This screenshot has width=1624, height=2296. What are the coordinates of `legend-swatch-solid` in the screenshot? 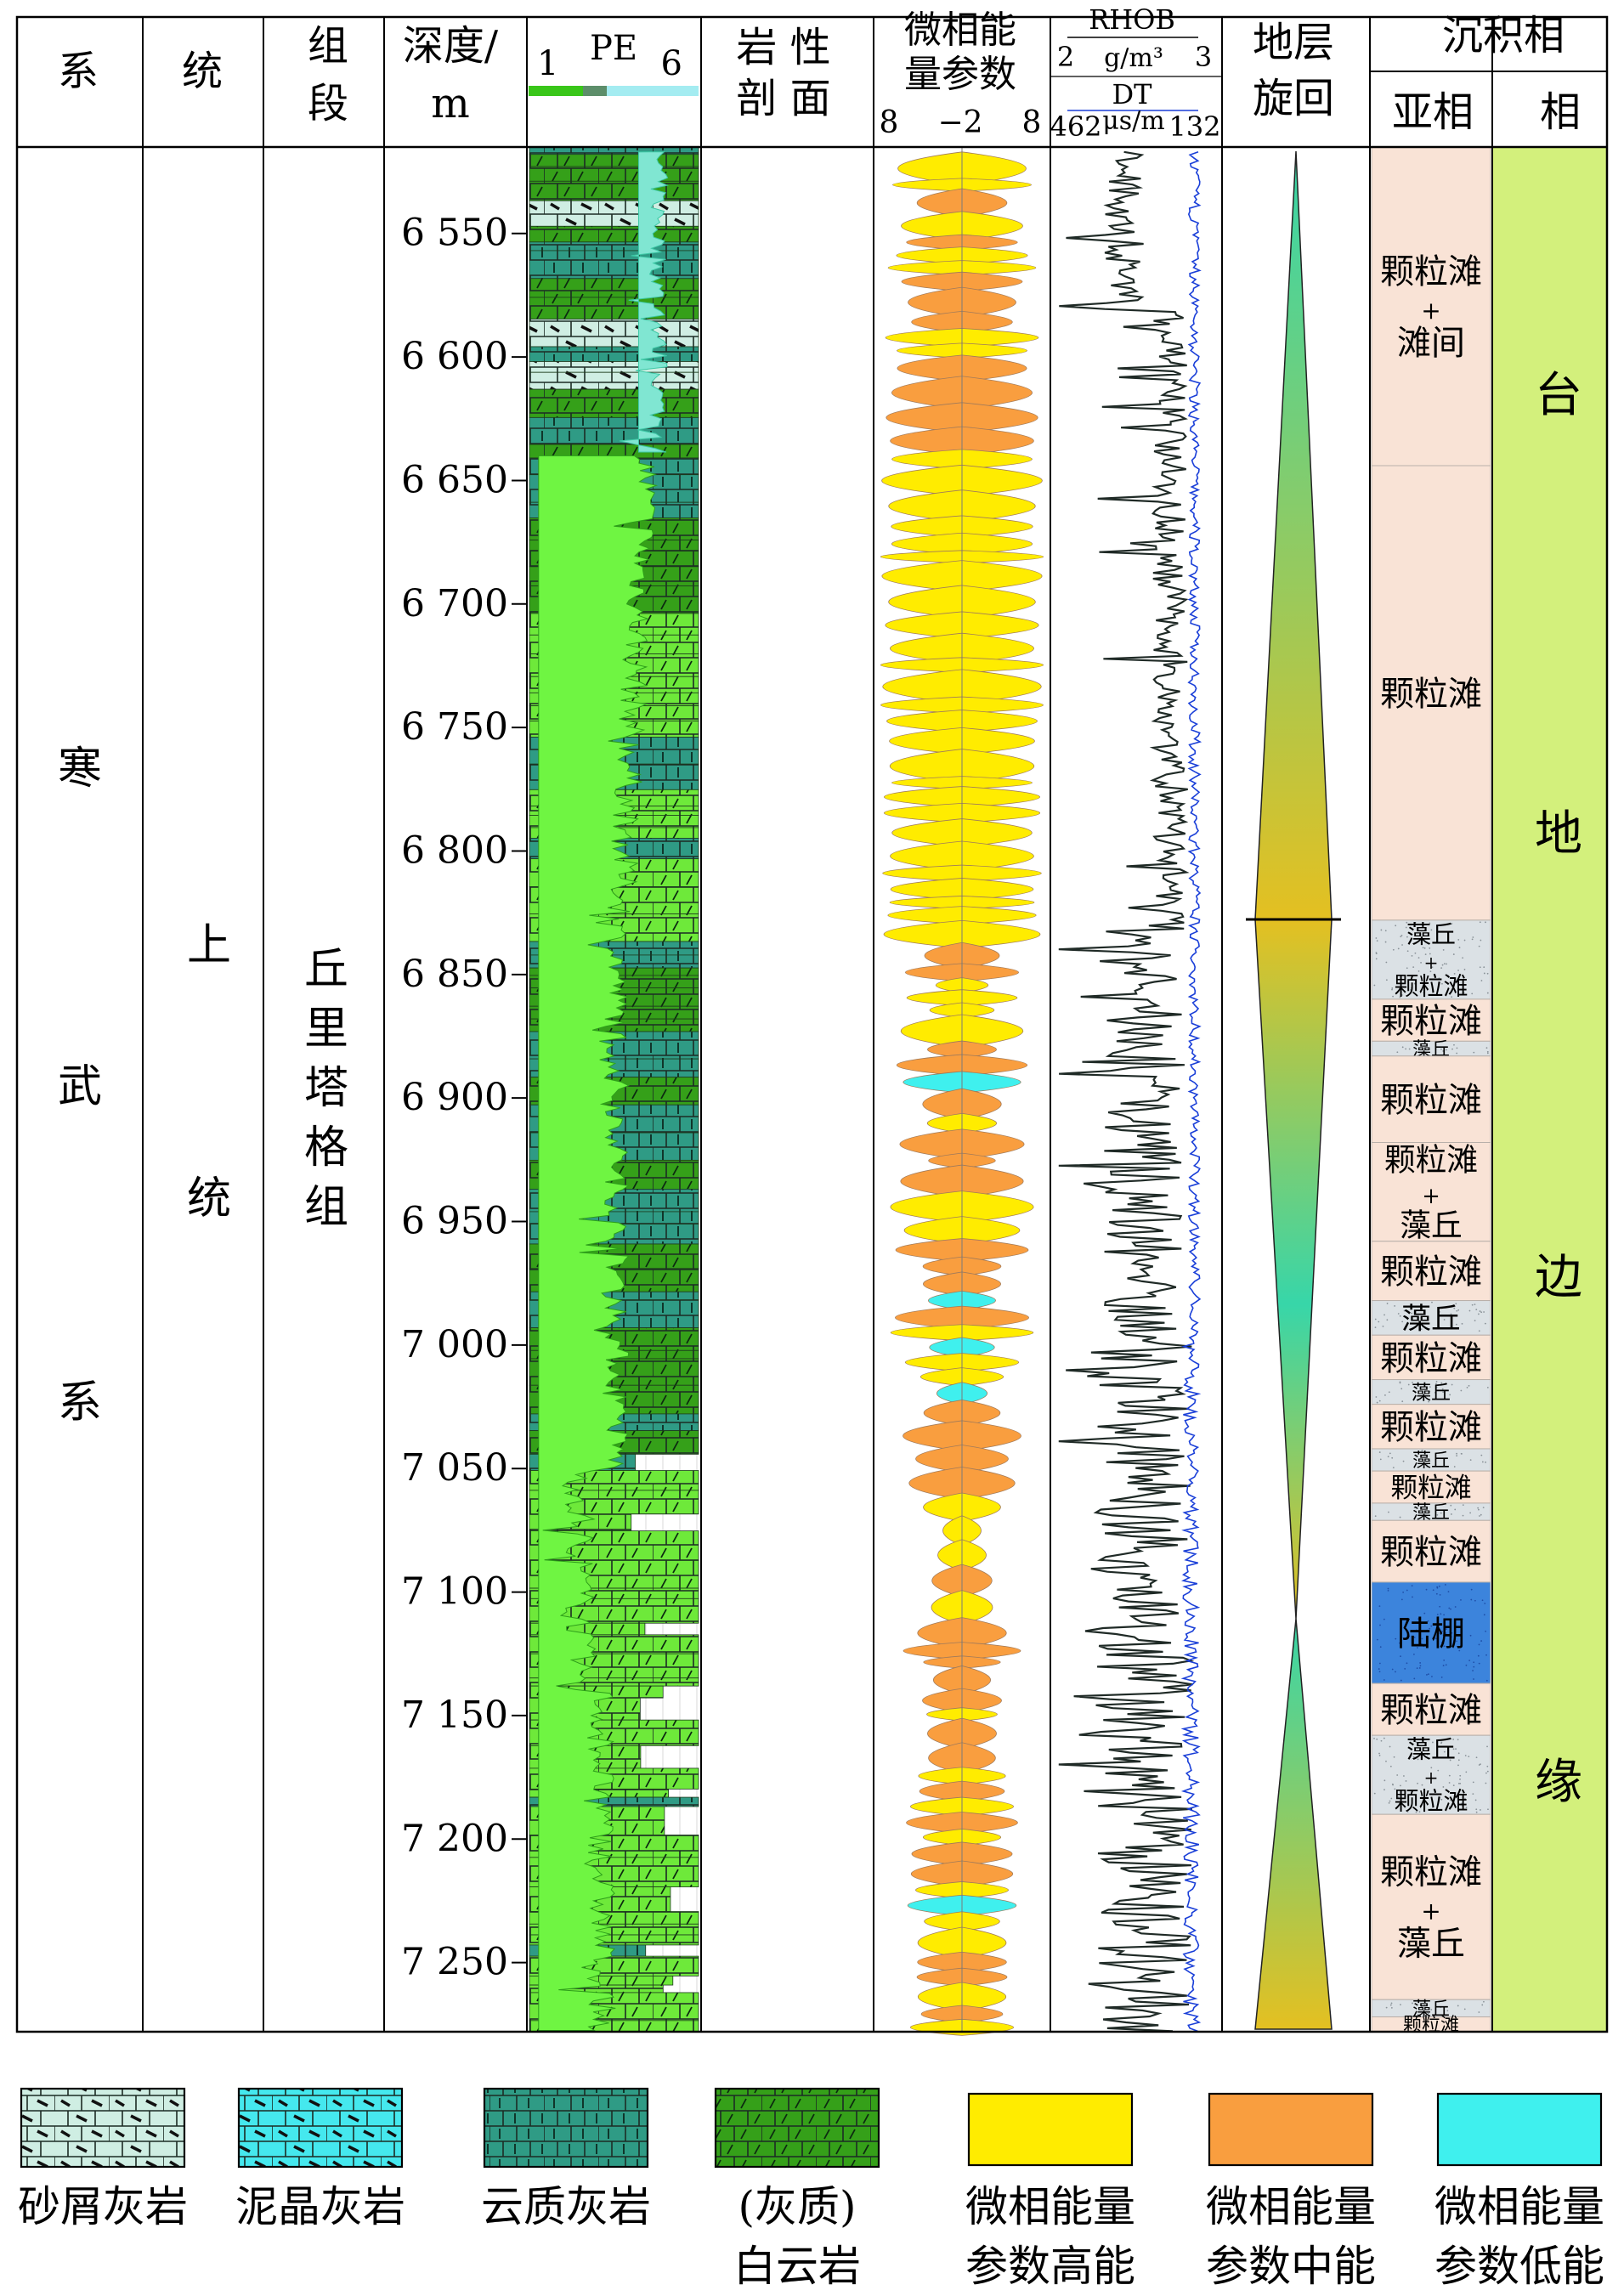 It's located at (1519, 2129).